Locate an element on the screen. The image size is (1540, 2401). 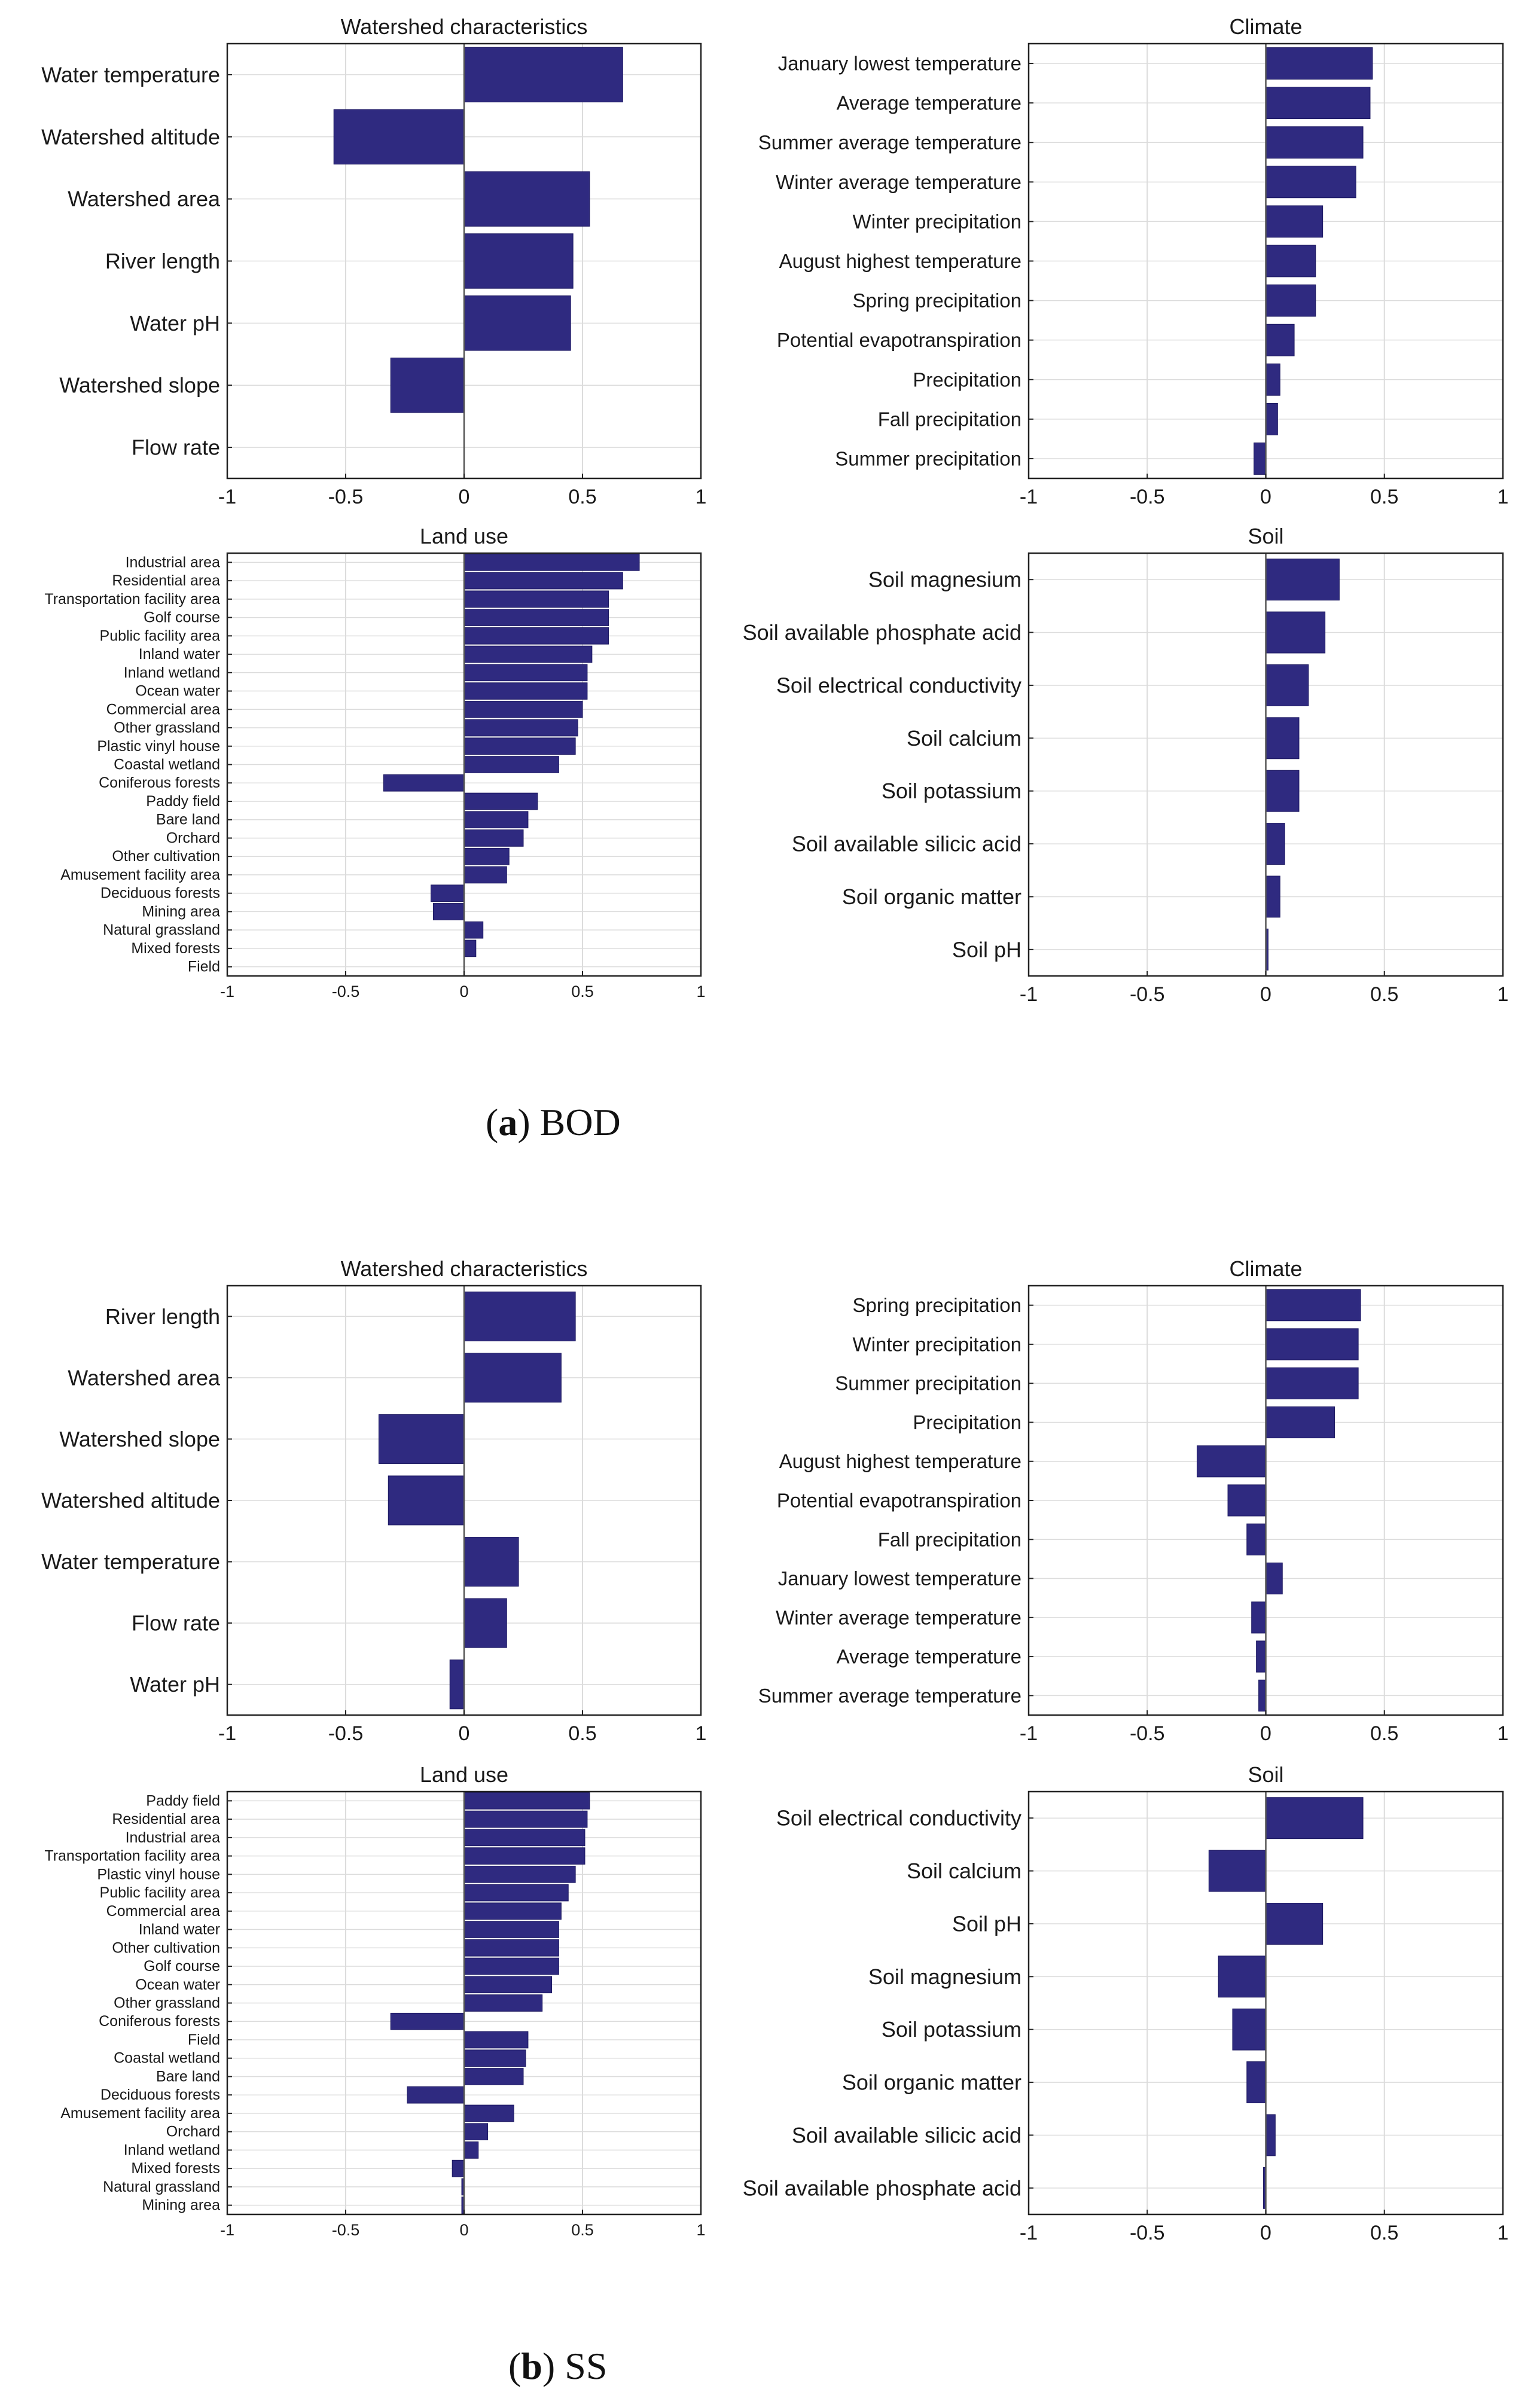
category-label: Average temperature is located at coordinates (929, 1657).